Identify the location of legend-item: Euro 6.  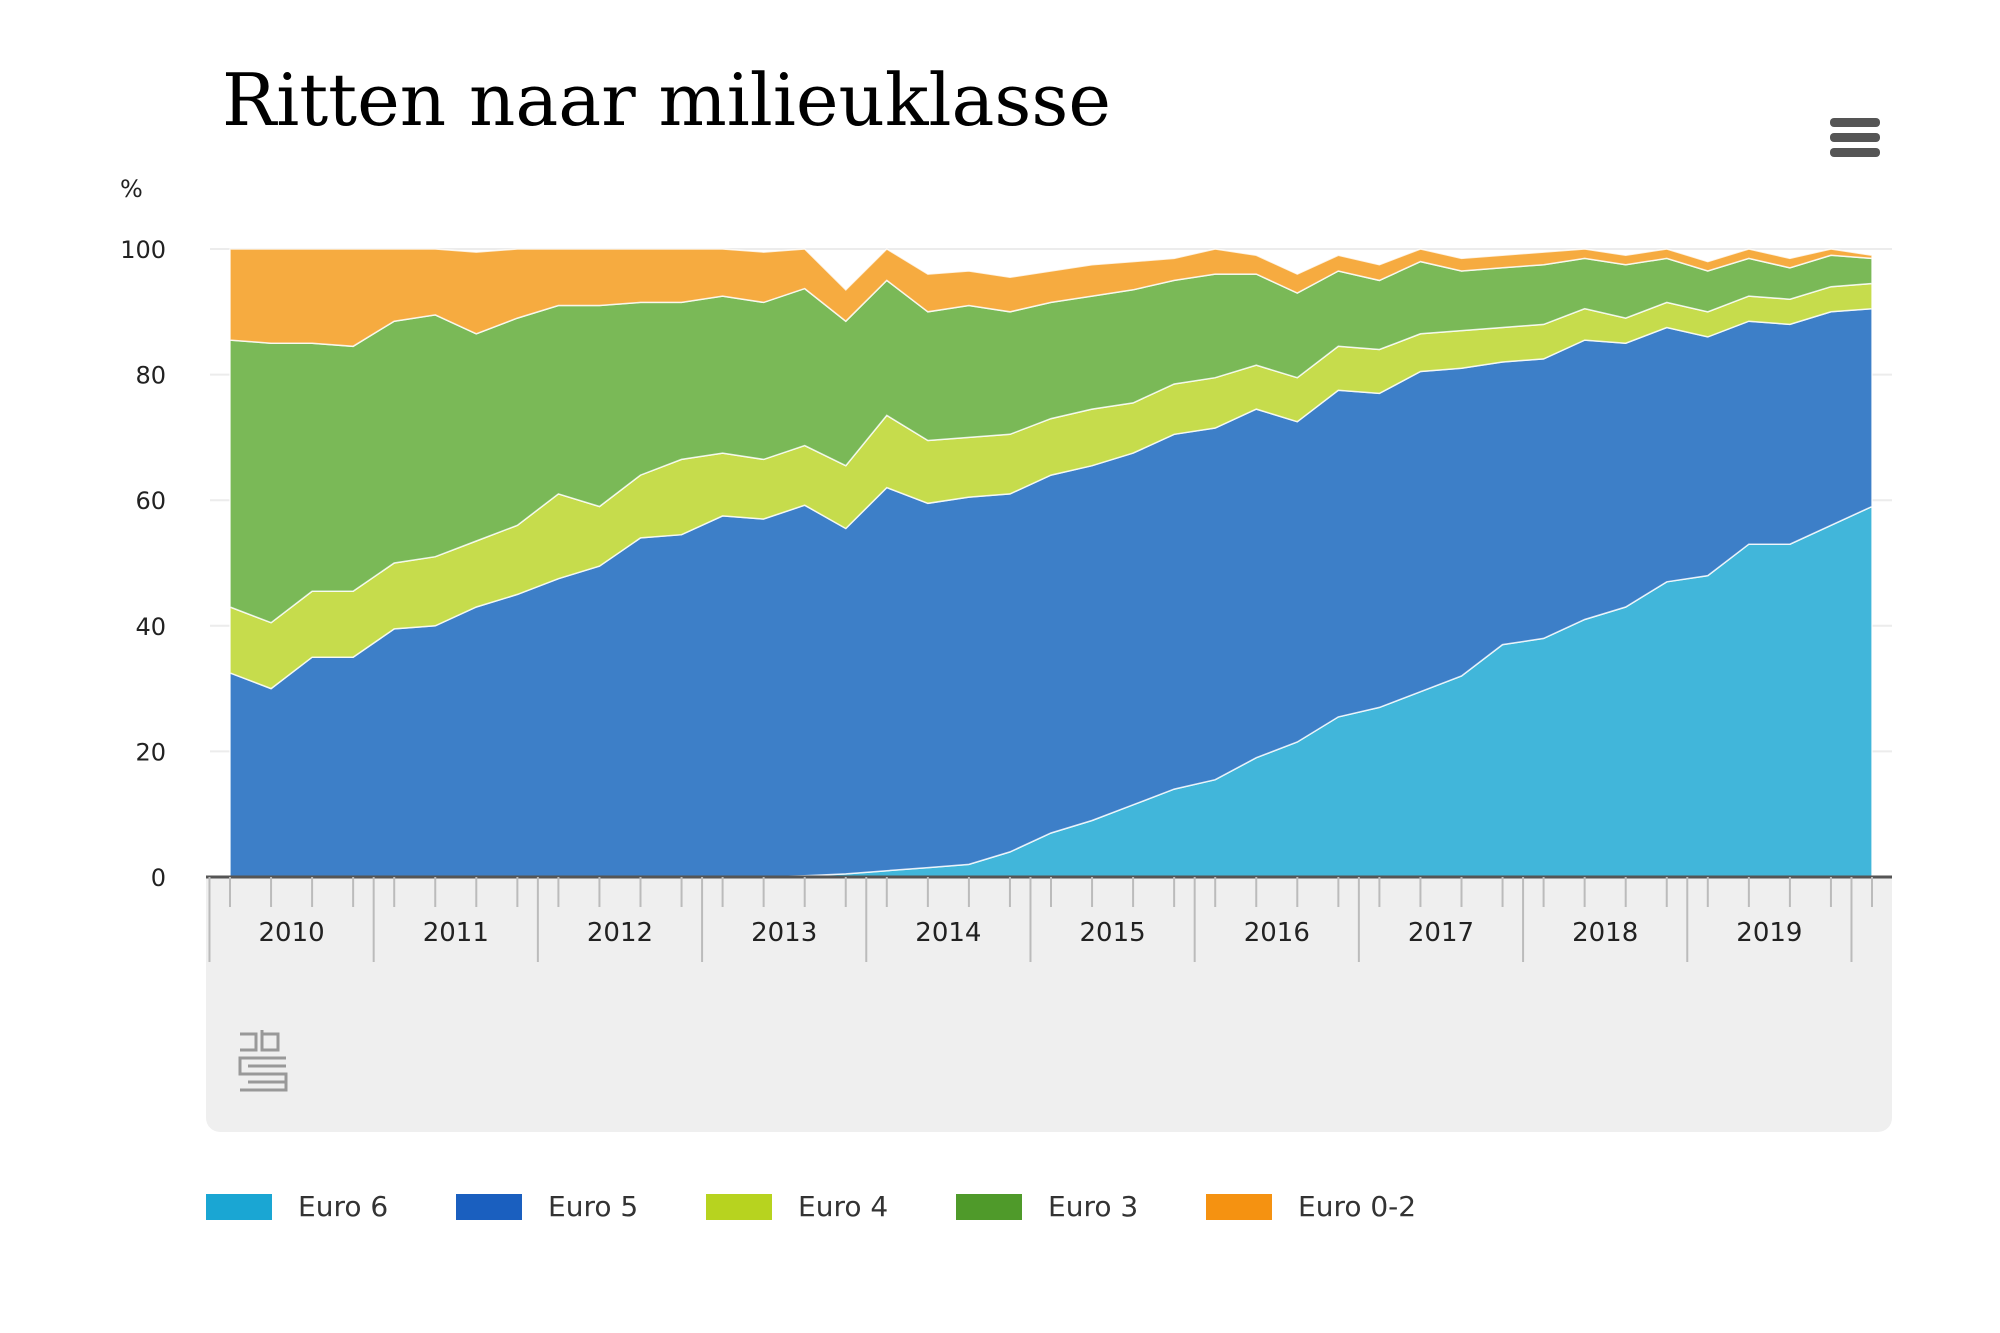
(331, 1206).